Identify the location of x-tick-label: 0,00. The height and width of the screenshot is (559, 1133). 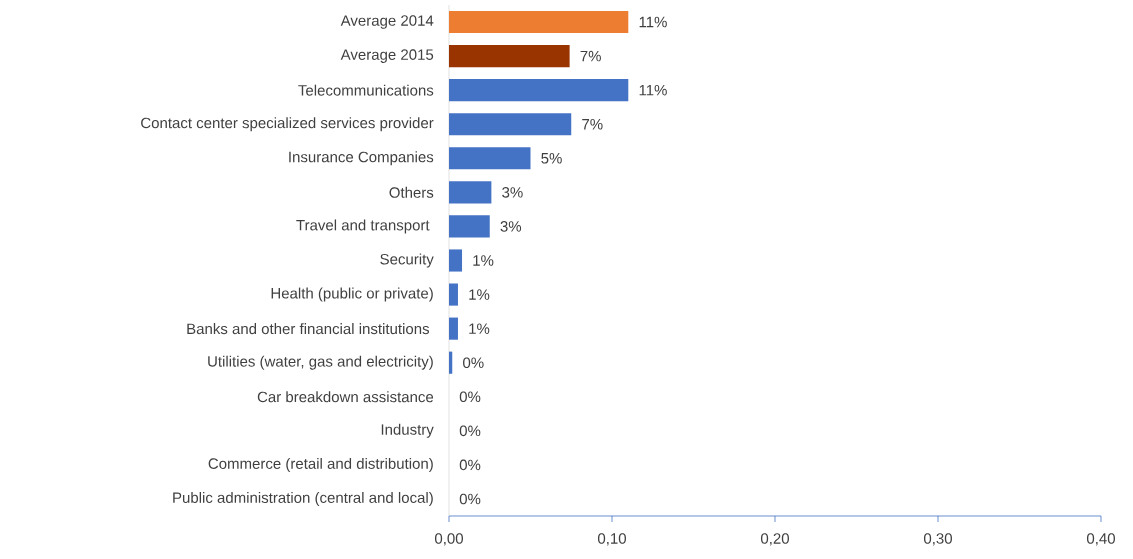
(448, 539).